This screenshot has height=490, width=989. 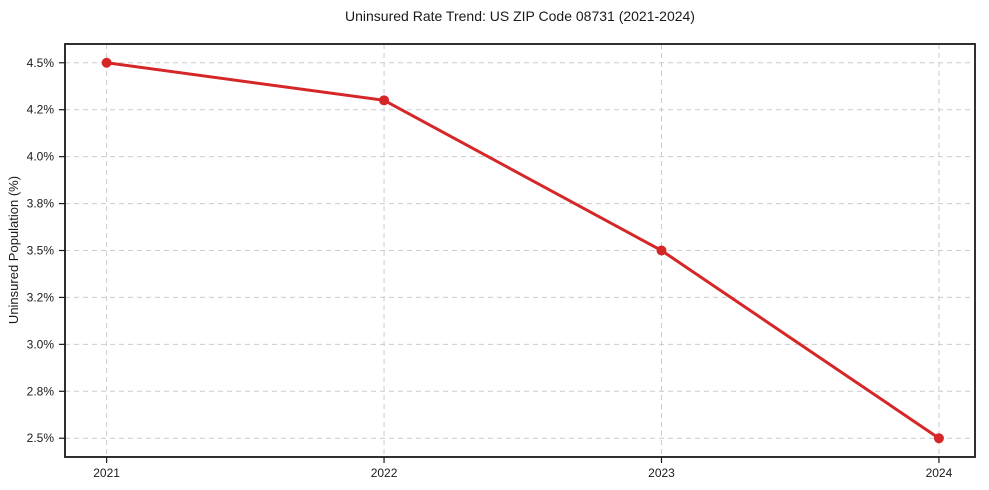 What do you see at coordinates (41, 391) in the screenshot?
I see `y-tick-label: 2.8%` at bounding box center [41, 391].